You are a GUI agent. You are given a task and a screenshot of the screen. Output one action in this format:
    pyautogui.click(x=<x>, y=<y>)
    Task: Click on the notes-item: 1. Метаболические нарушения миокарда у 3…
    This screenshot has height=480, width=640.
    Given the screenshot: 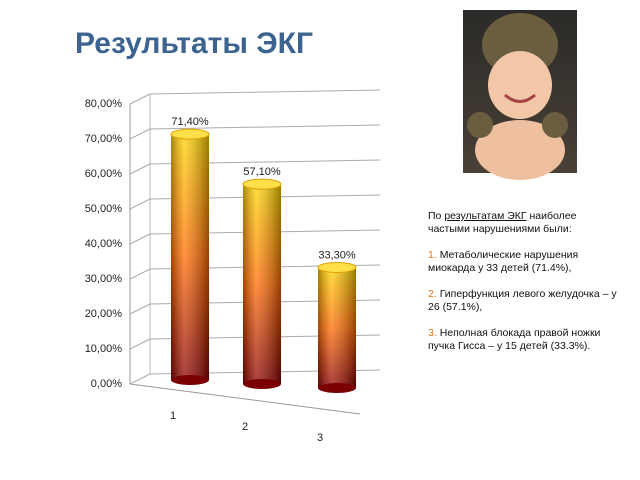 What is the action you would take?
    pyautogui.click(x=523, y=262)
    